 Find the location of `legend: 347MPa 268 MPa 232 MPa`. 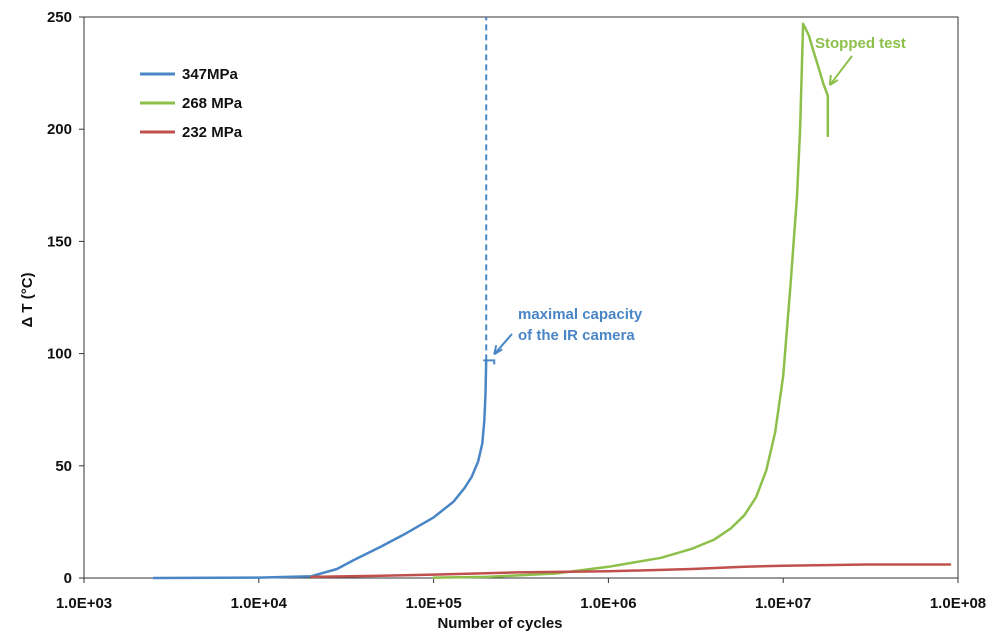

legend: 347MPa 268 MPa 232 MPa is located at coordinates (191, 103).